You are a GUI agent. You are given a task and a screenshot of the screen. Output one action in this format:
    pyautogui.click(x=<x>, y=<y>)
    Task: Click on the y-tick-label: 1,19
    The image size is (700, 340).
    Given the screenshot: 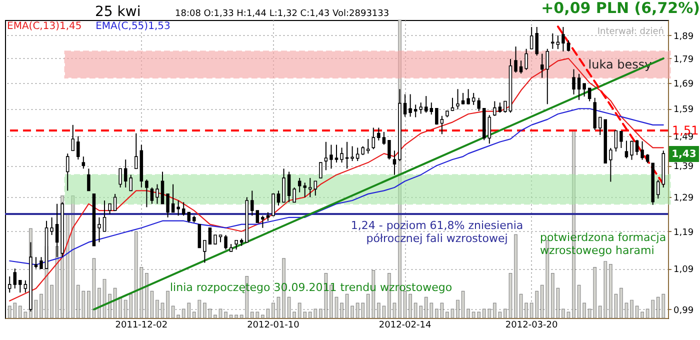 What is the action you would take?
    pyautogui.click(x=684, y=233)
    